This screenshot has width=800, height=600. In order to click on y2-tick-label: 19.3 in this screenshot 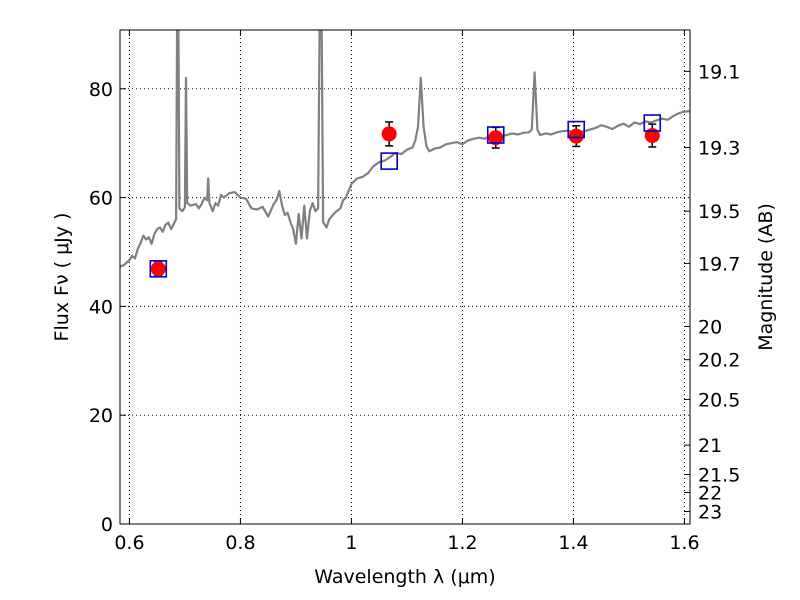, I will do `click(719, 149)`.